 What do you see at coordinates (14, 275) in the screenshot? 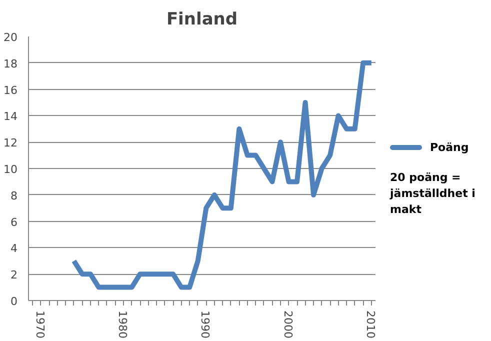
I see `y-tick-label: 2` at bounding box center [14, 275].